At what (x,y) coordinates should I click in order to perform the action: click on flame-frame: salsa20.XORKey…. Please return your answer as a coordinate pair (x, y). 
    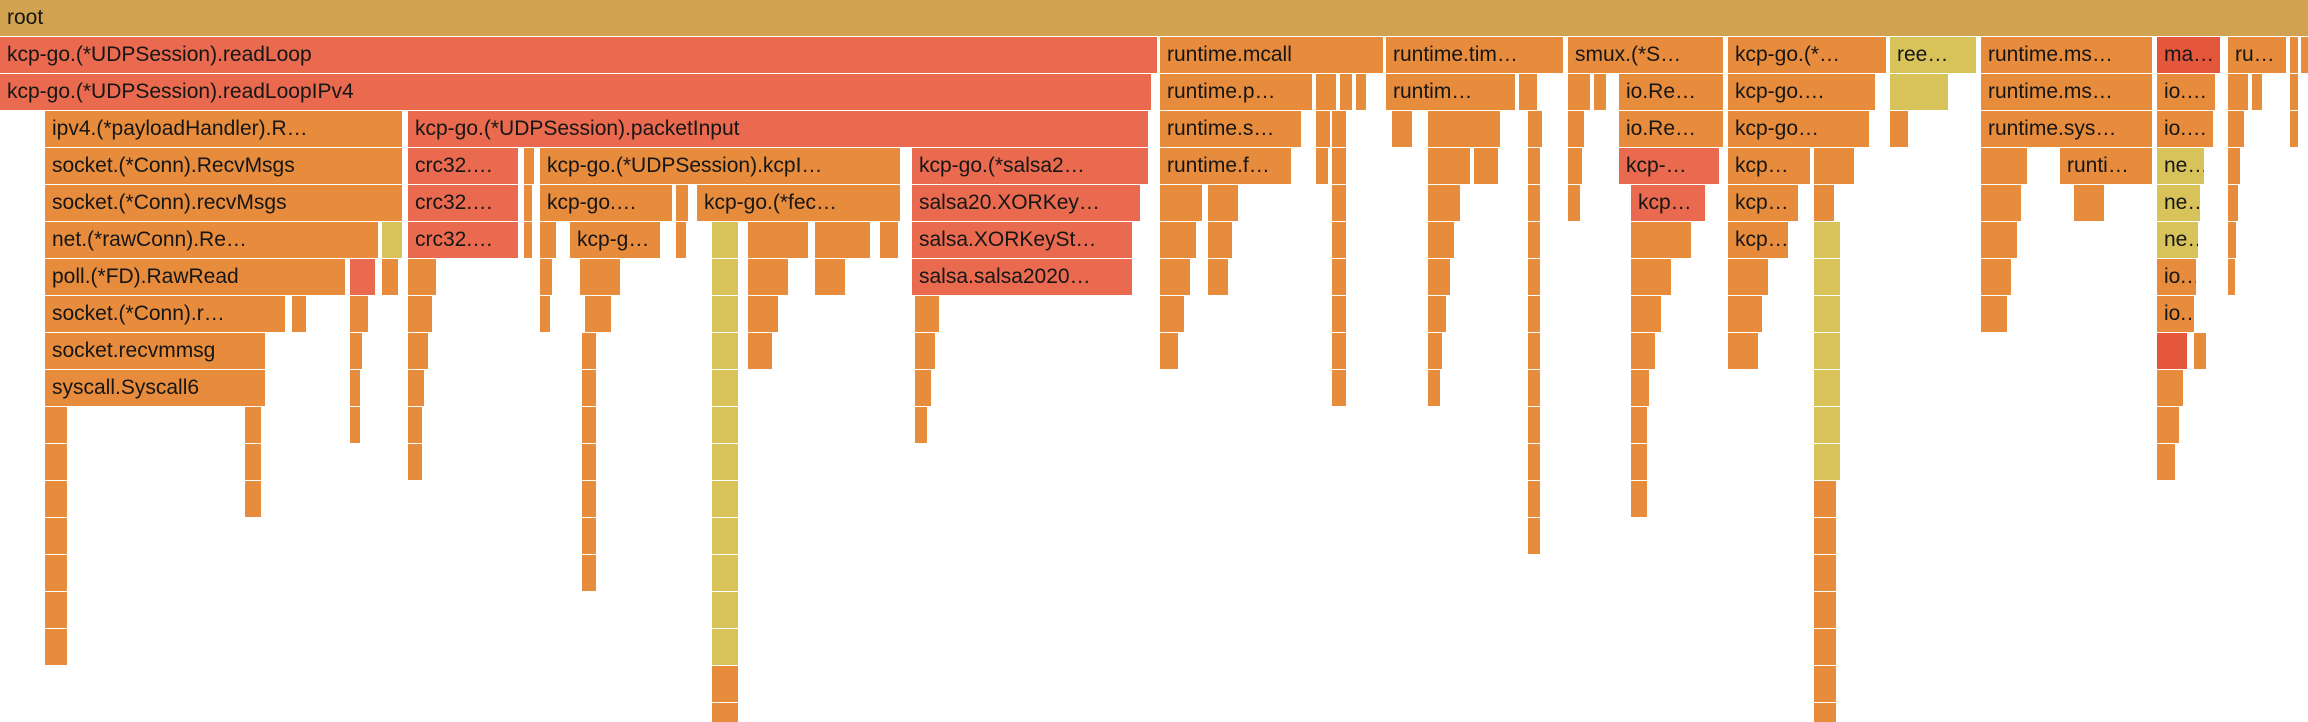
    Looking at the image, I should click on (1026, 203).